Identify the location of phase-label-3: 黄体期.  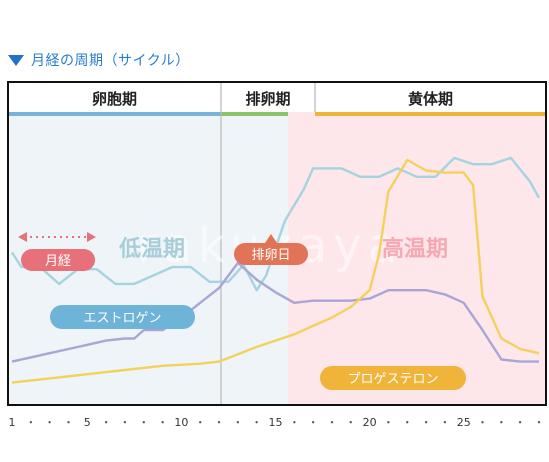
(430, 99).